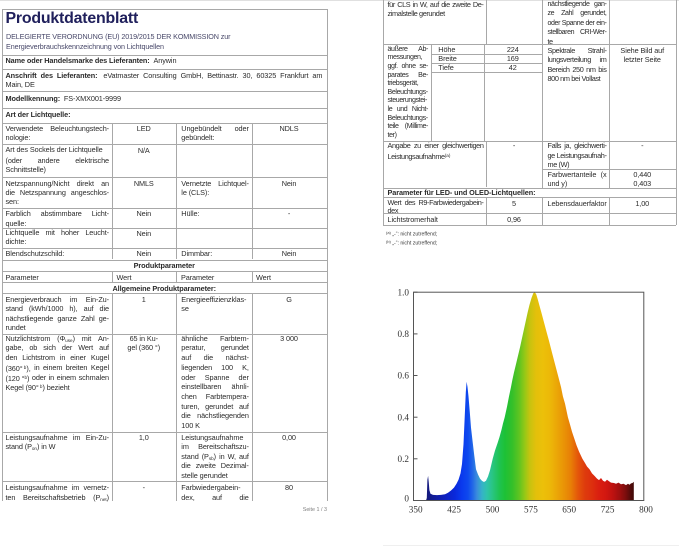  What do you see at coordinates (404, 417) in the screenshot?
I see `svg-text: 0.4` at bounding box center [404, 417].